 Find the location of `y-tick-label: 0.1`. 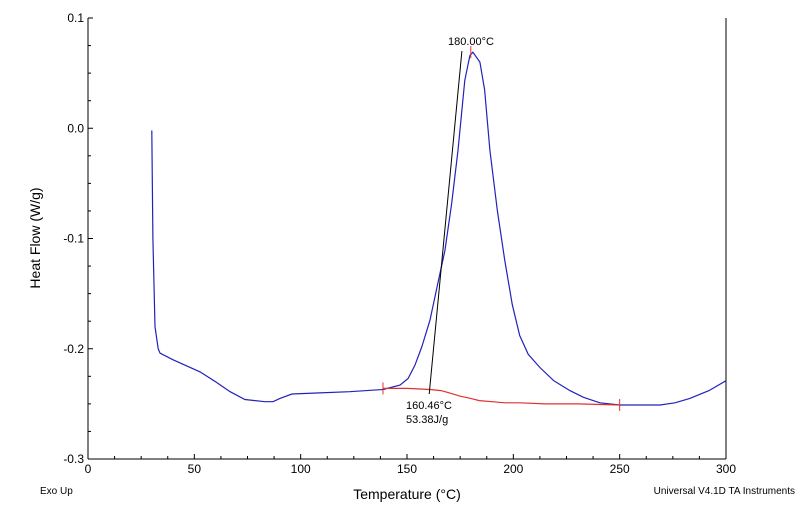

y-tick-label: 0.1 is located at coordinates (75, 18).